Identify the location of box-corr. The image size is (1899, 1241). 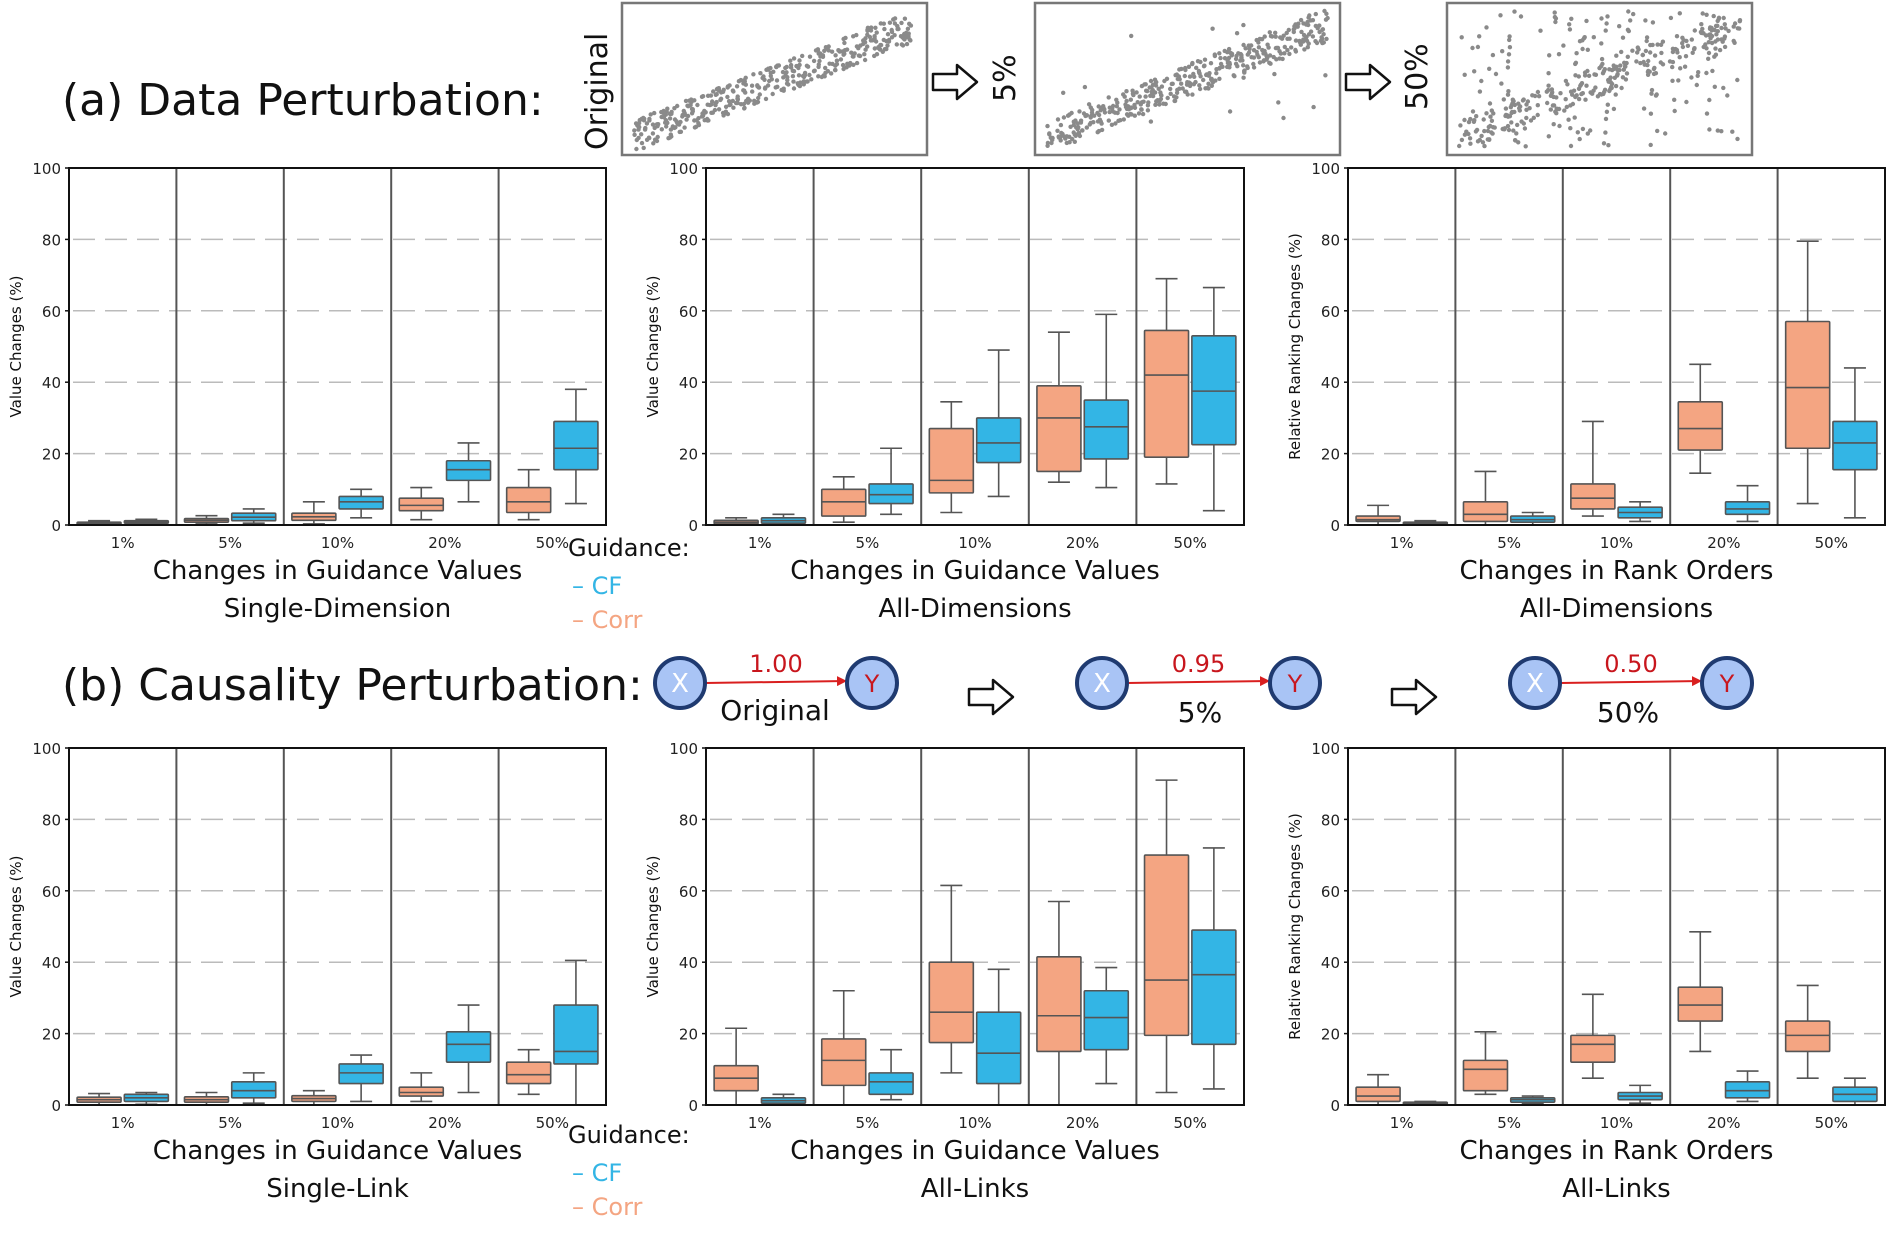
(951, 457).